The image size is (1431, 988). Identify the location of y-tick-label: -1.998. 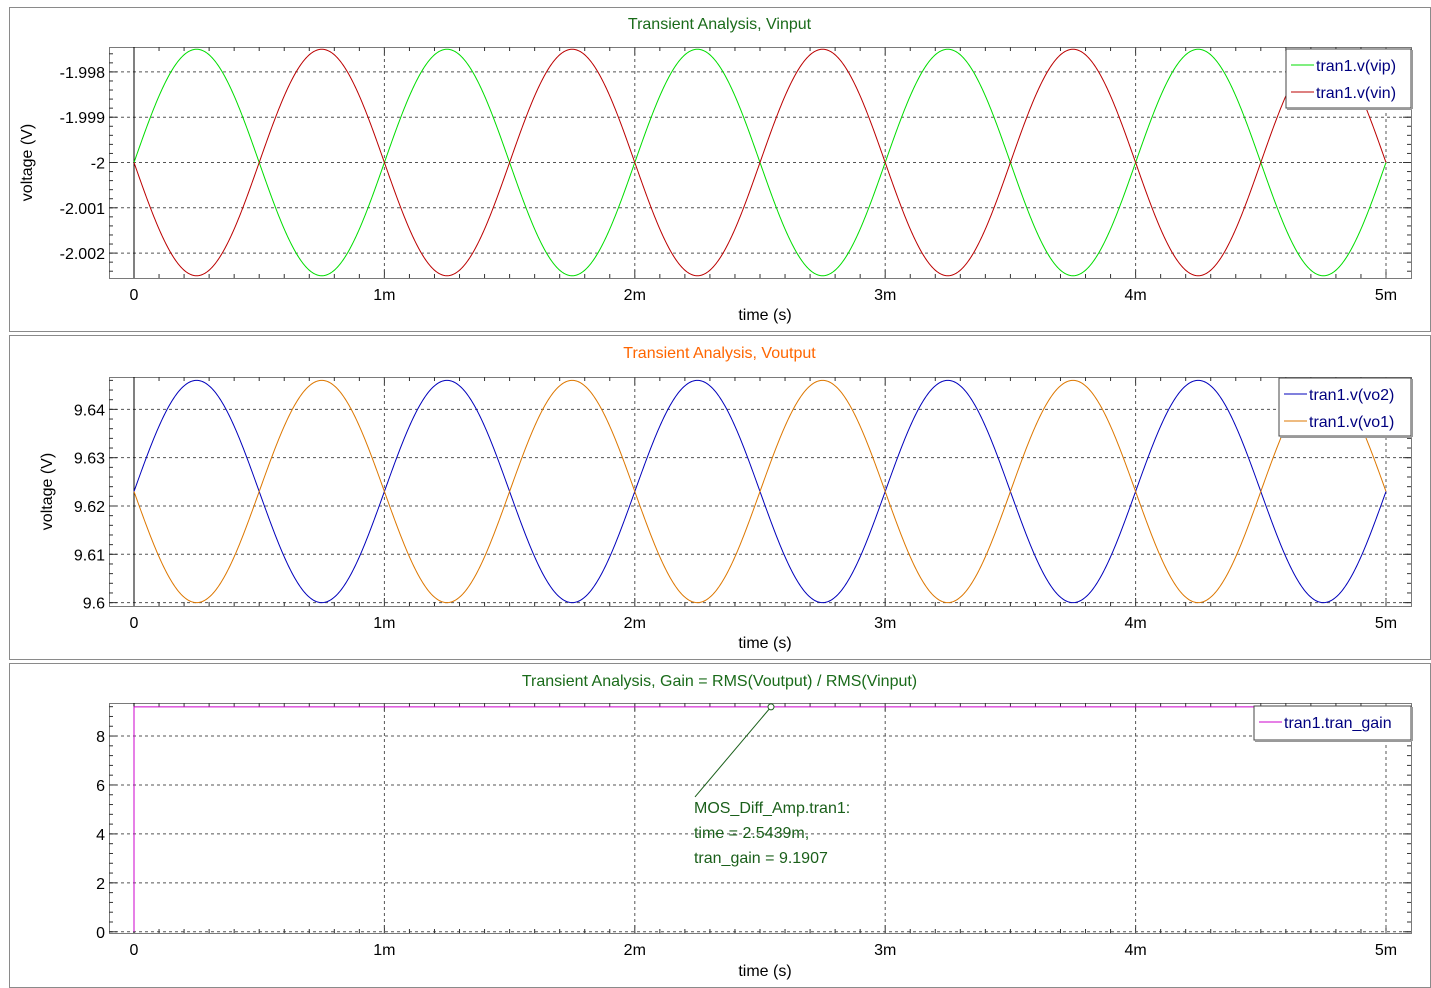
(82, 73).